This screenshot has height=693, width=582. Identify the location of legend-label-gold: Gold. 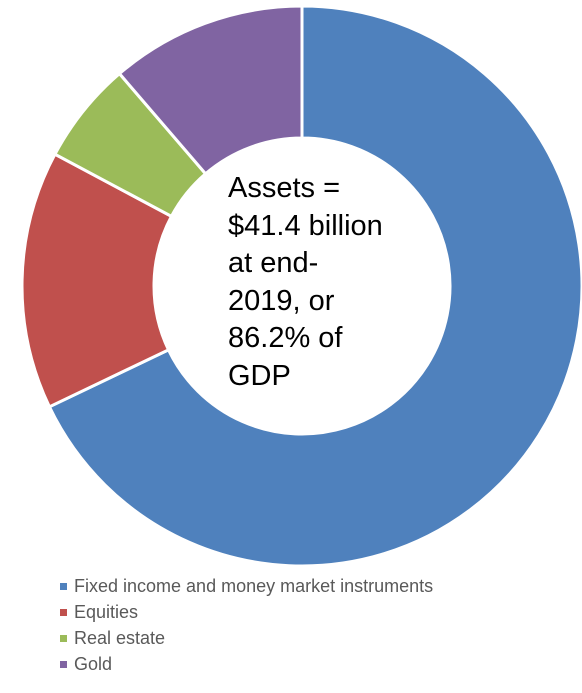
(93, 663).